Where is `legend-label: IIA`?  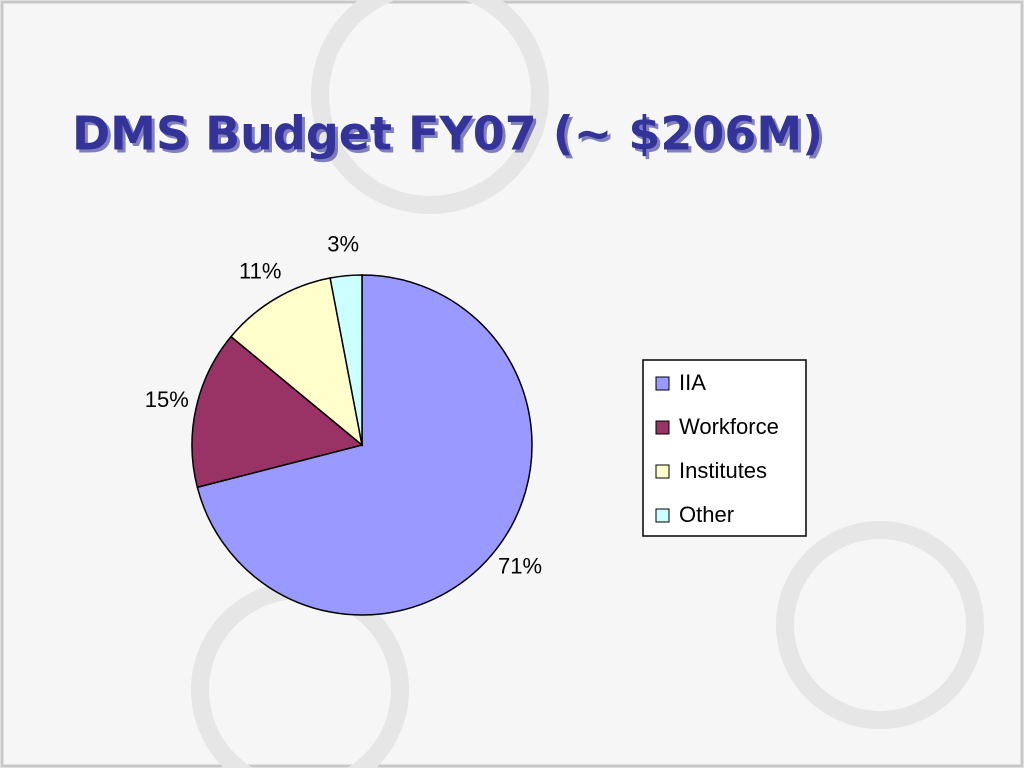 legend-label: IIA is located at coordinates (692, 382).